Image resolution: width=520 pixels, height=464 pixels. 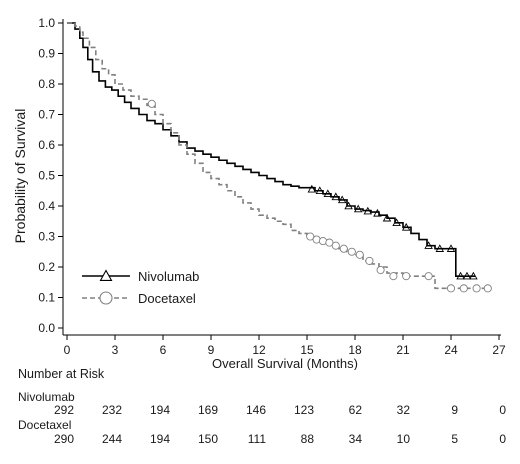 What do you see at coordinates (260, 425) in the screenshot?
I see `risk-row-docetaxel: Docetaxel` at bounding box center [260, 425].